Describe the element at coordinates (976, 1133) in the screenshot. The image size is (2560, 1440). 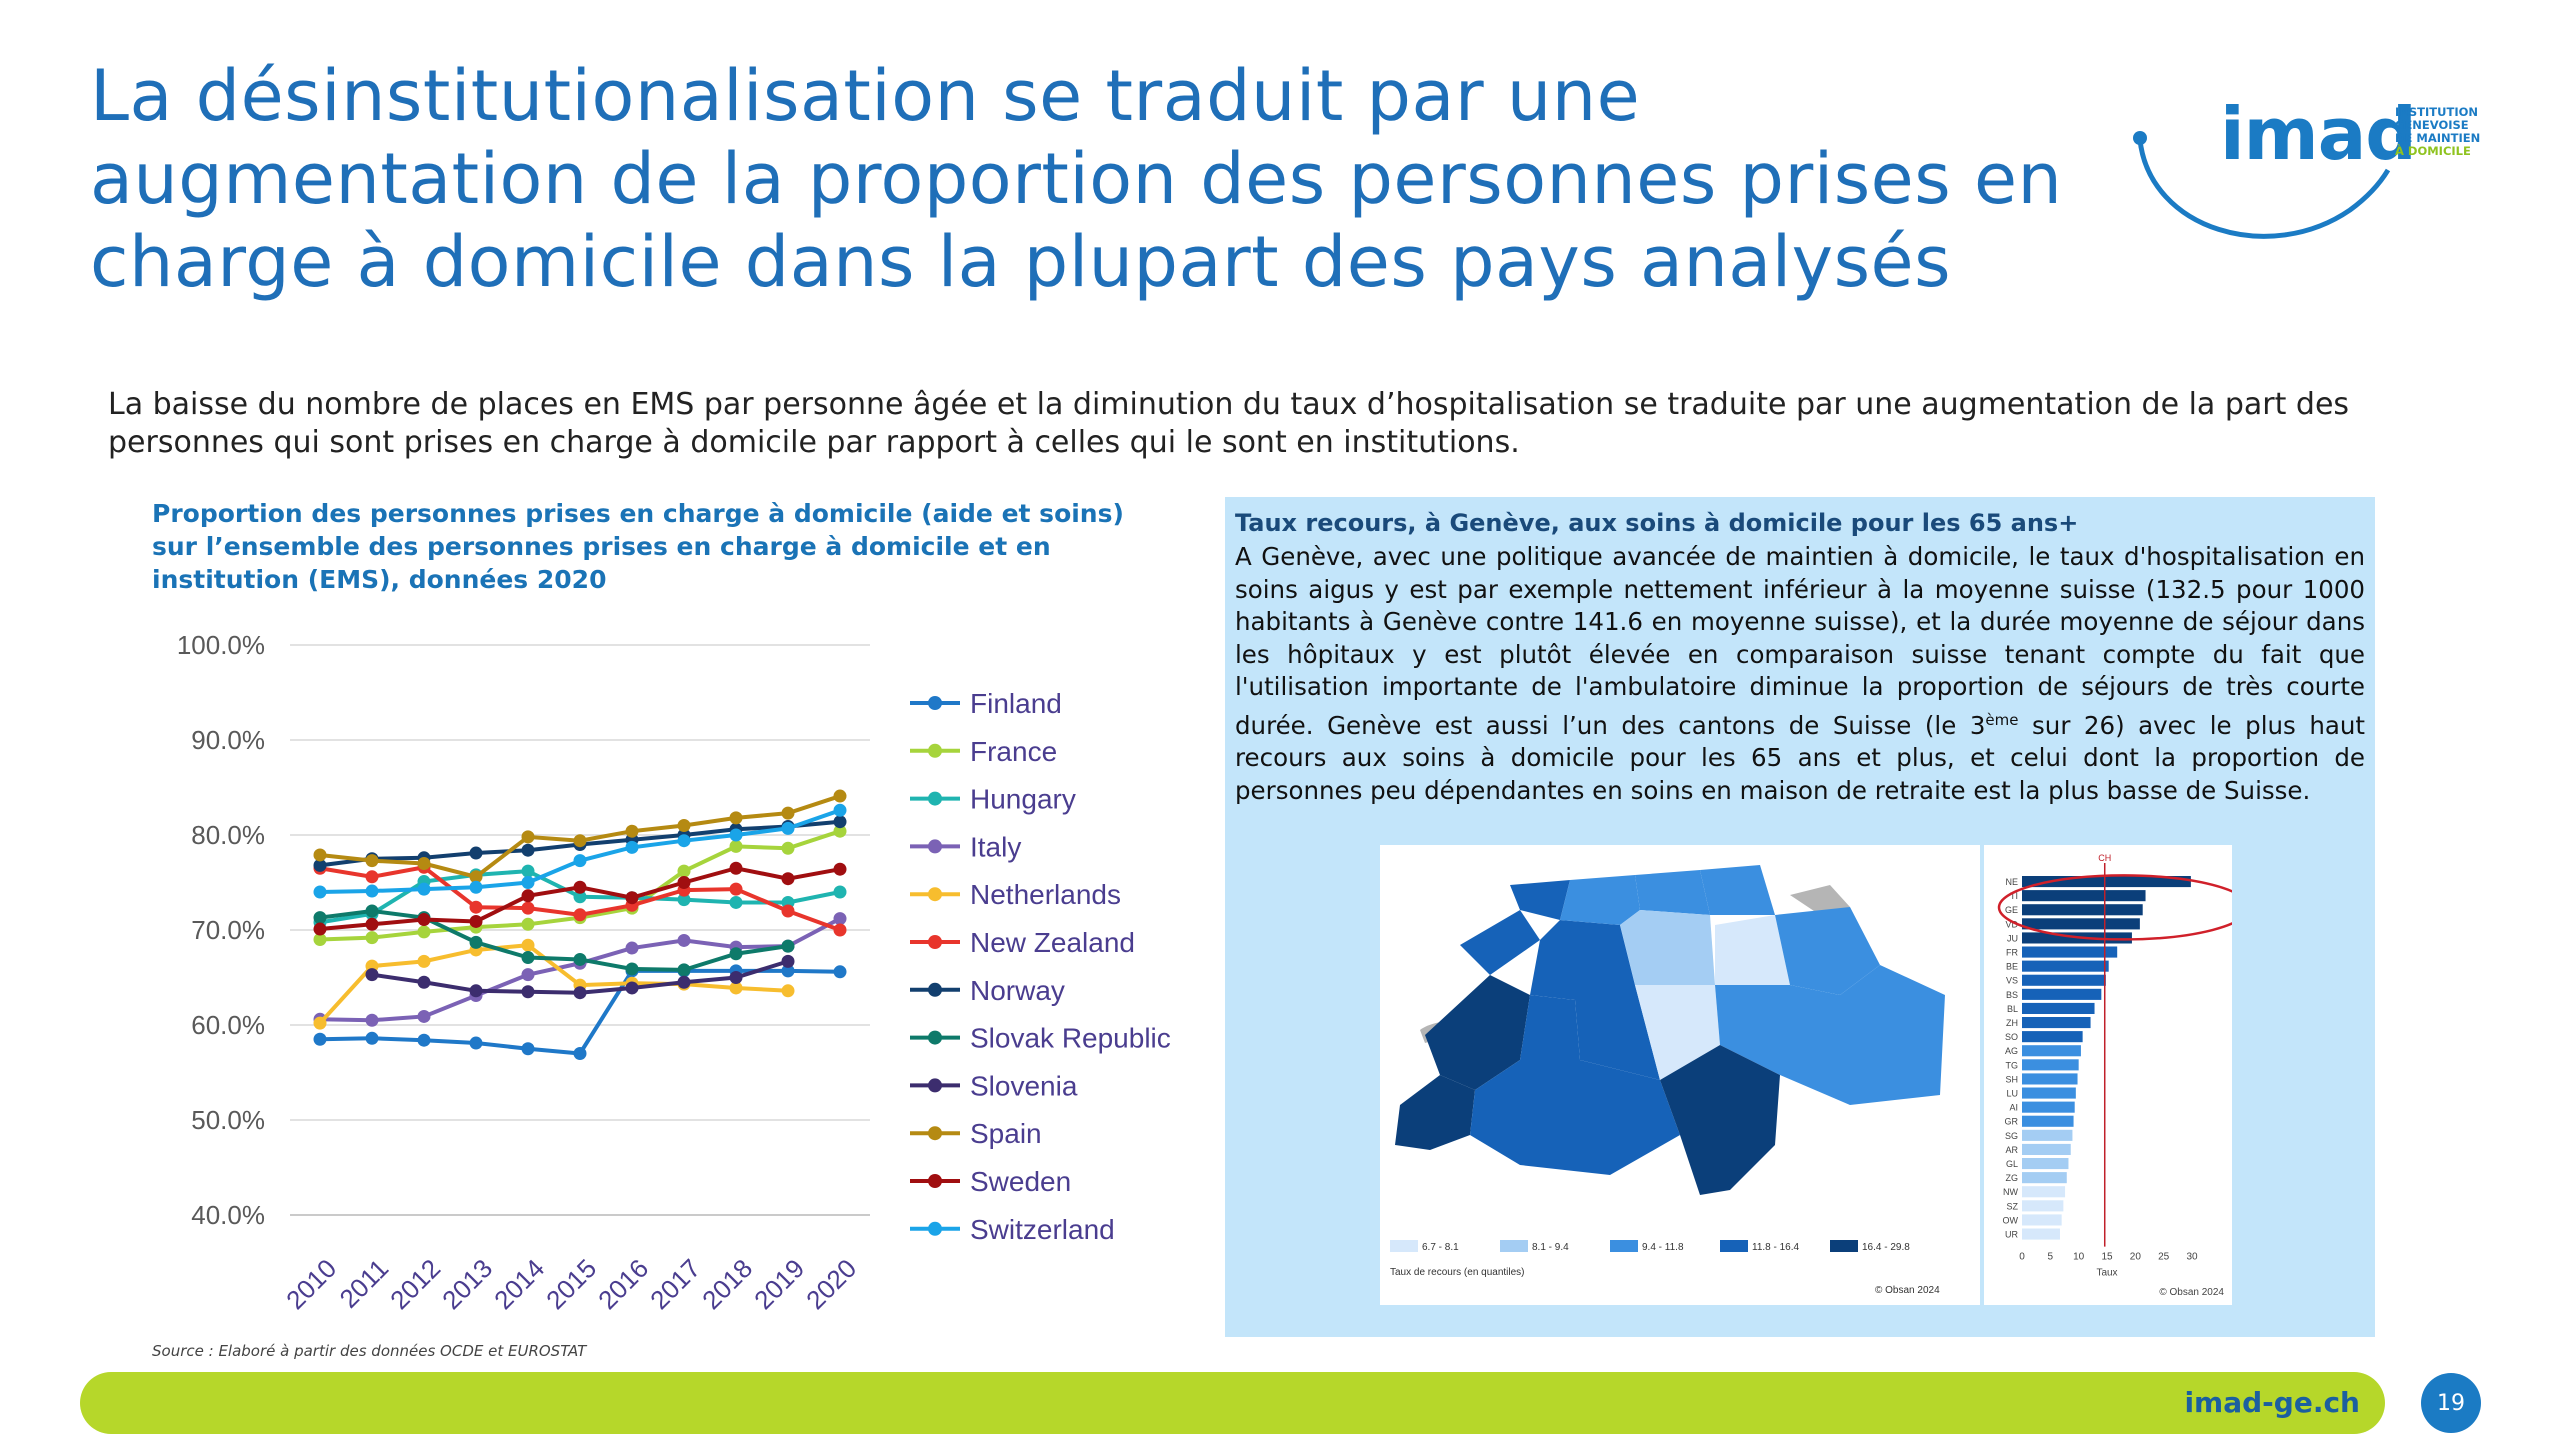
I see `legend-item: Spain` at that location.